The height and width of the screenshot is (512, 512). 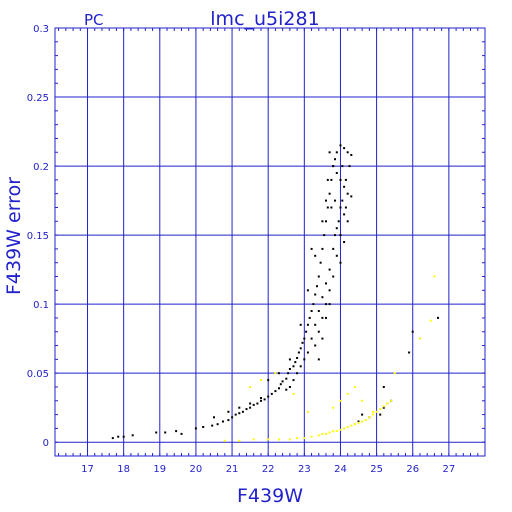 I want to click on x-axis-label: F439W, so click(x=270, y=496).